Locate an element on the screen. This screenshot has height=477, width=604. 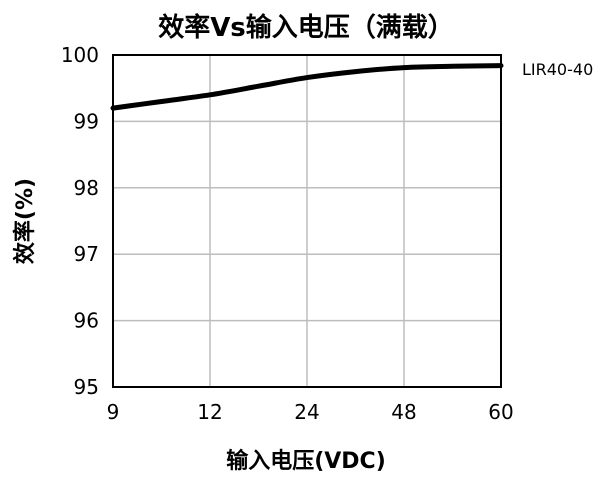
legend-label: LIR40-40 is located at coordinates (557, 69).